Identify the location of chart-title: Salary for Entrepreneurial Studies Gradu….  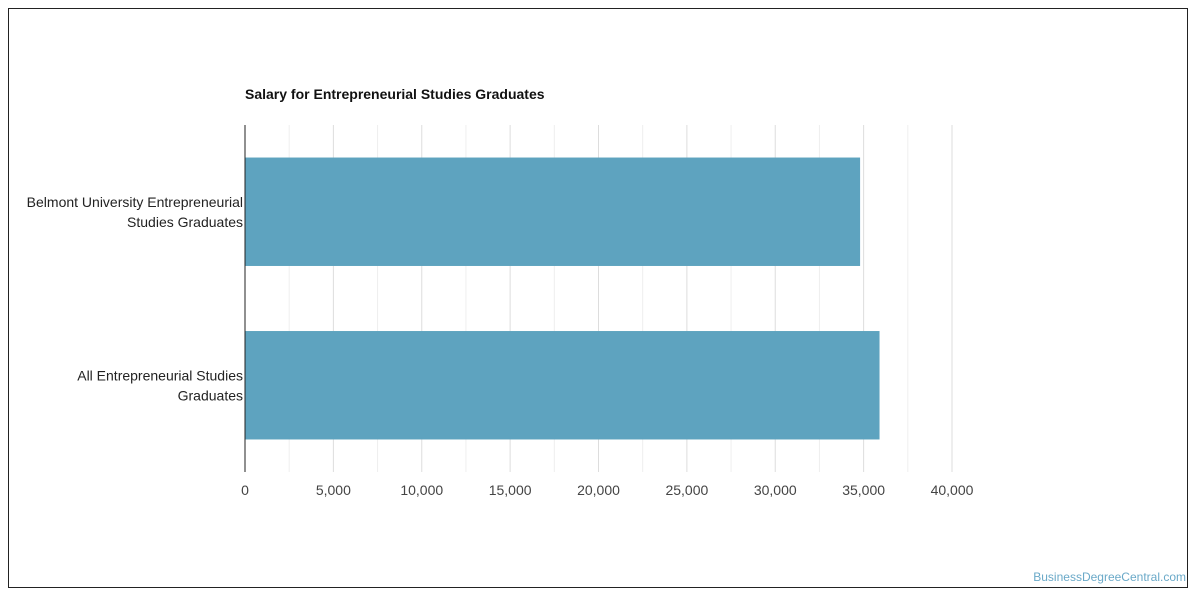
(395, 94).